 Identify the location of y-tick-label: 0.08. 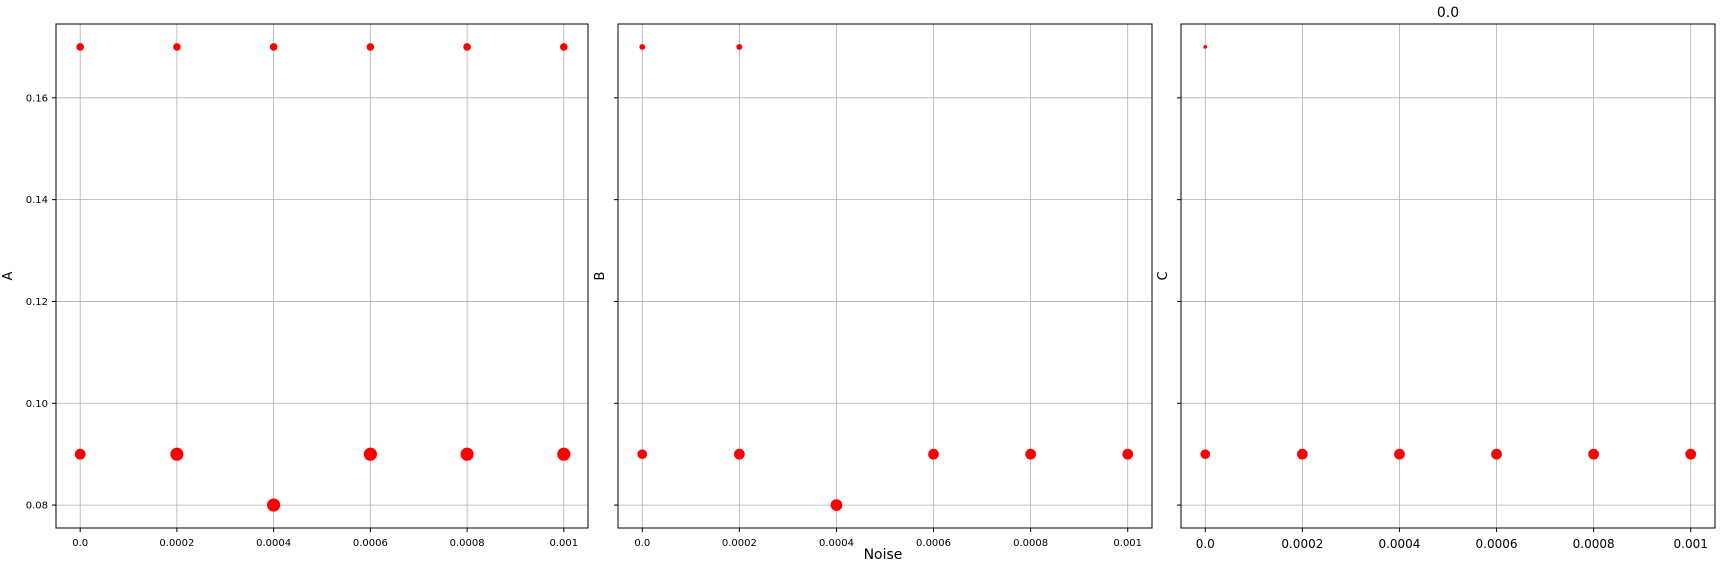
(37, 506).